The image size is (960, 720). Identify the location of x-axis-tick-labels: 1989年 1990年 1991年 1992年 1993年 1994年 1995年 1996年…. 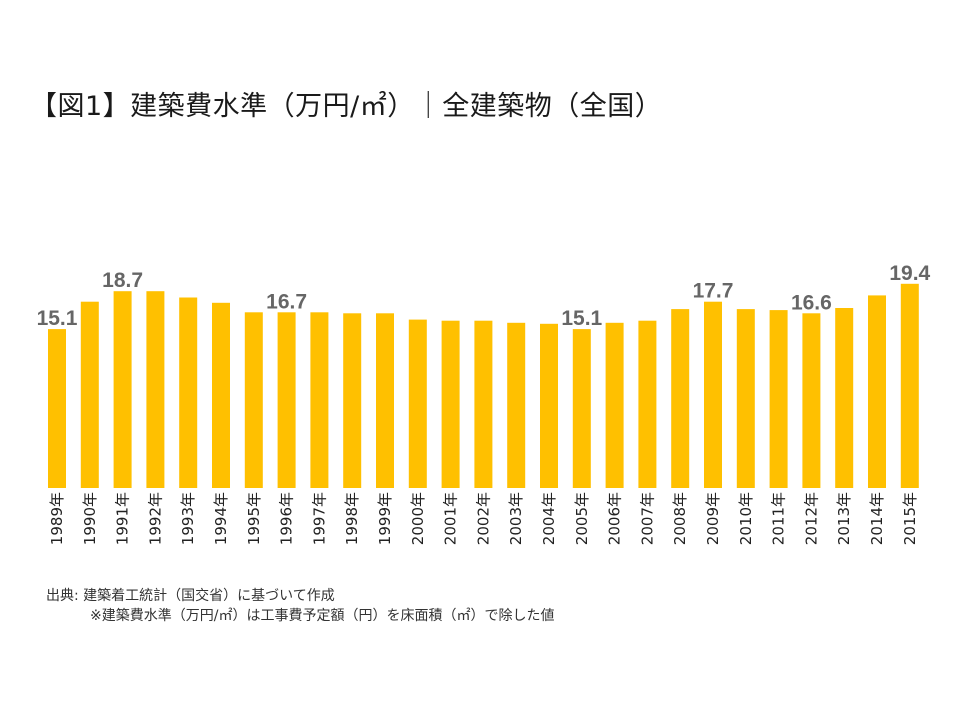
(483, 518).